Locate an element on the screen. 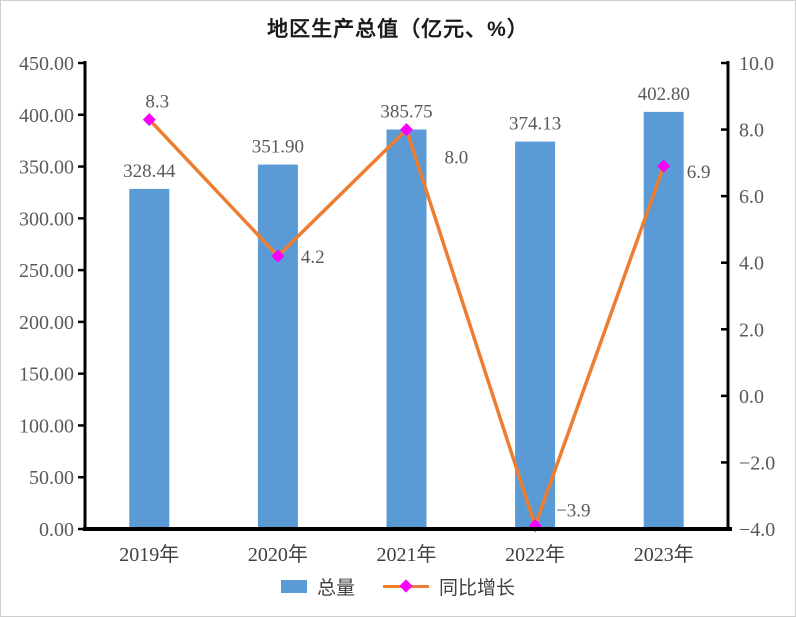 This screenshot has height=617, width=796. left-axis-tick-label: 50.00 is located at coordinates (51, 478).